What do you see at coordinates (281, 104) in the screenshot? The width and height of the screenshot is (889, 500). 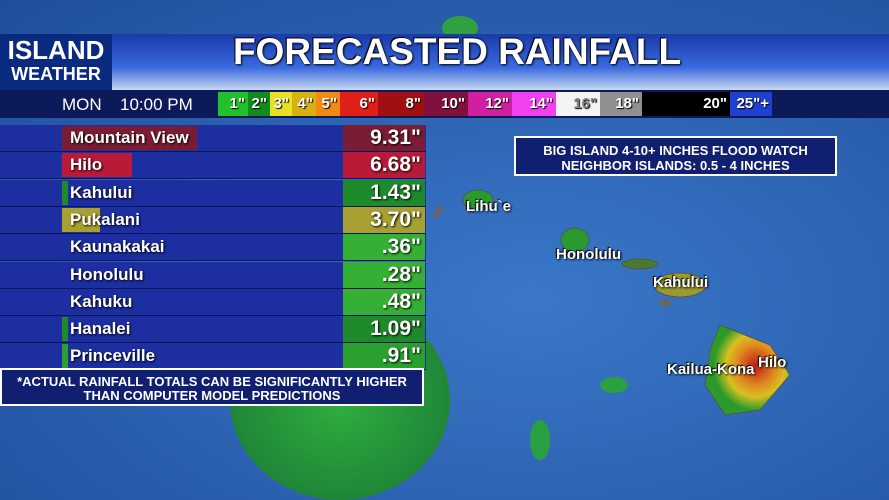 I see `legend-item: 3"` at bounding box center [281, 104].